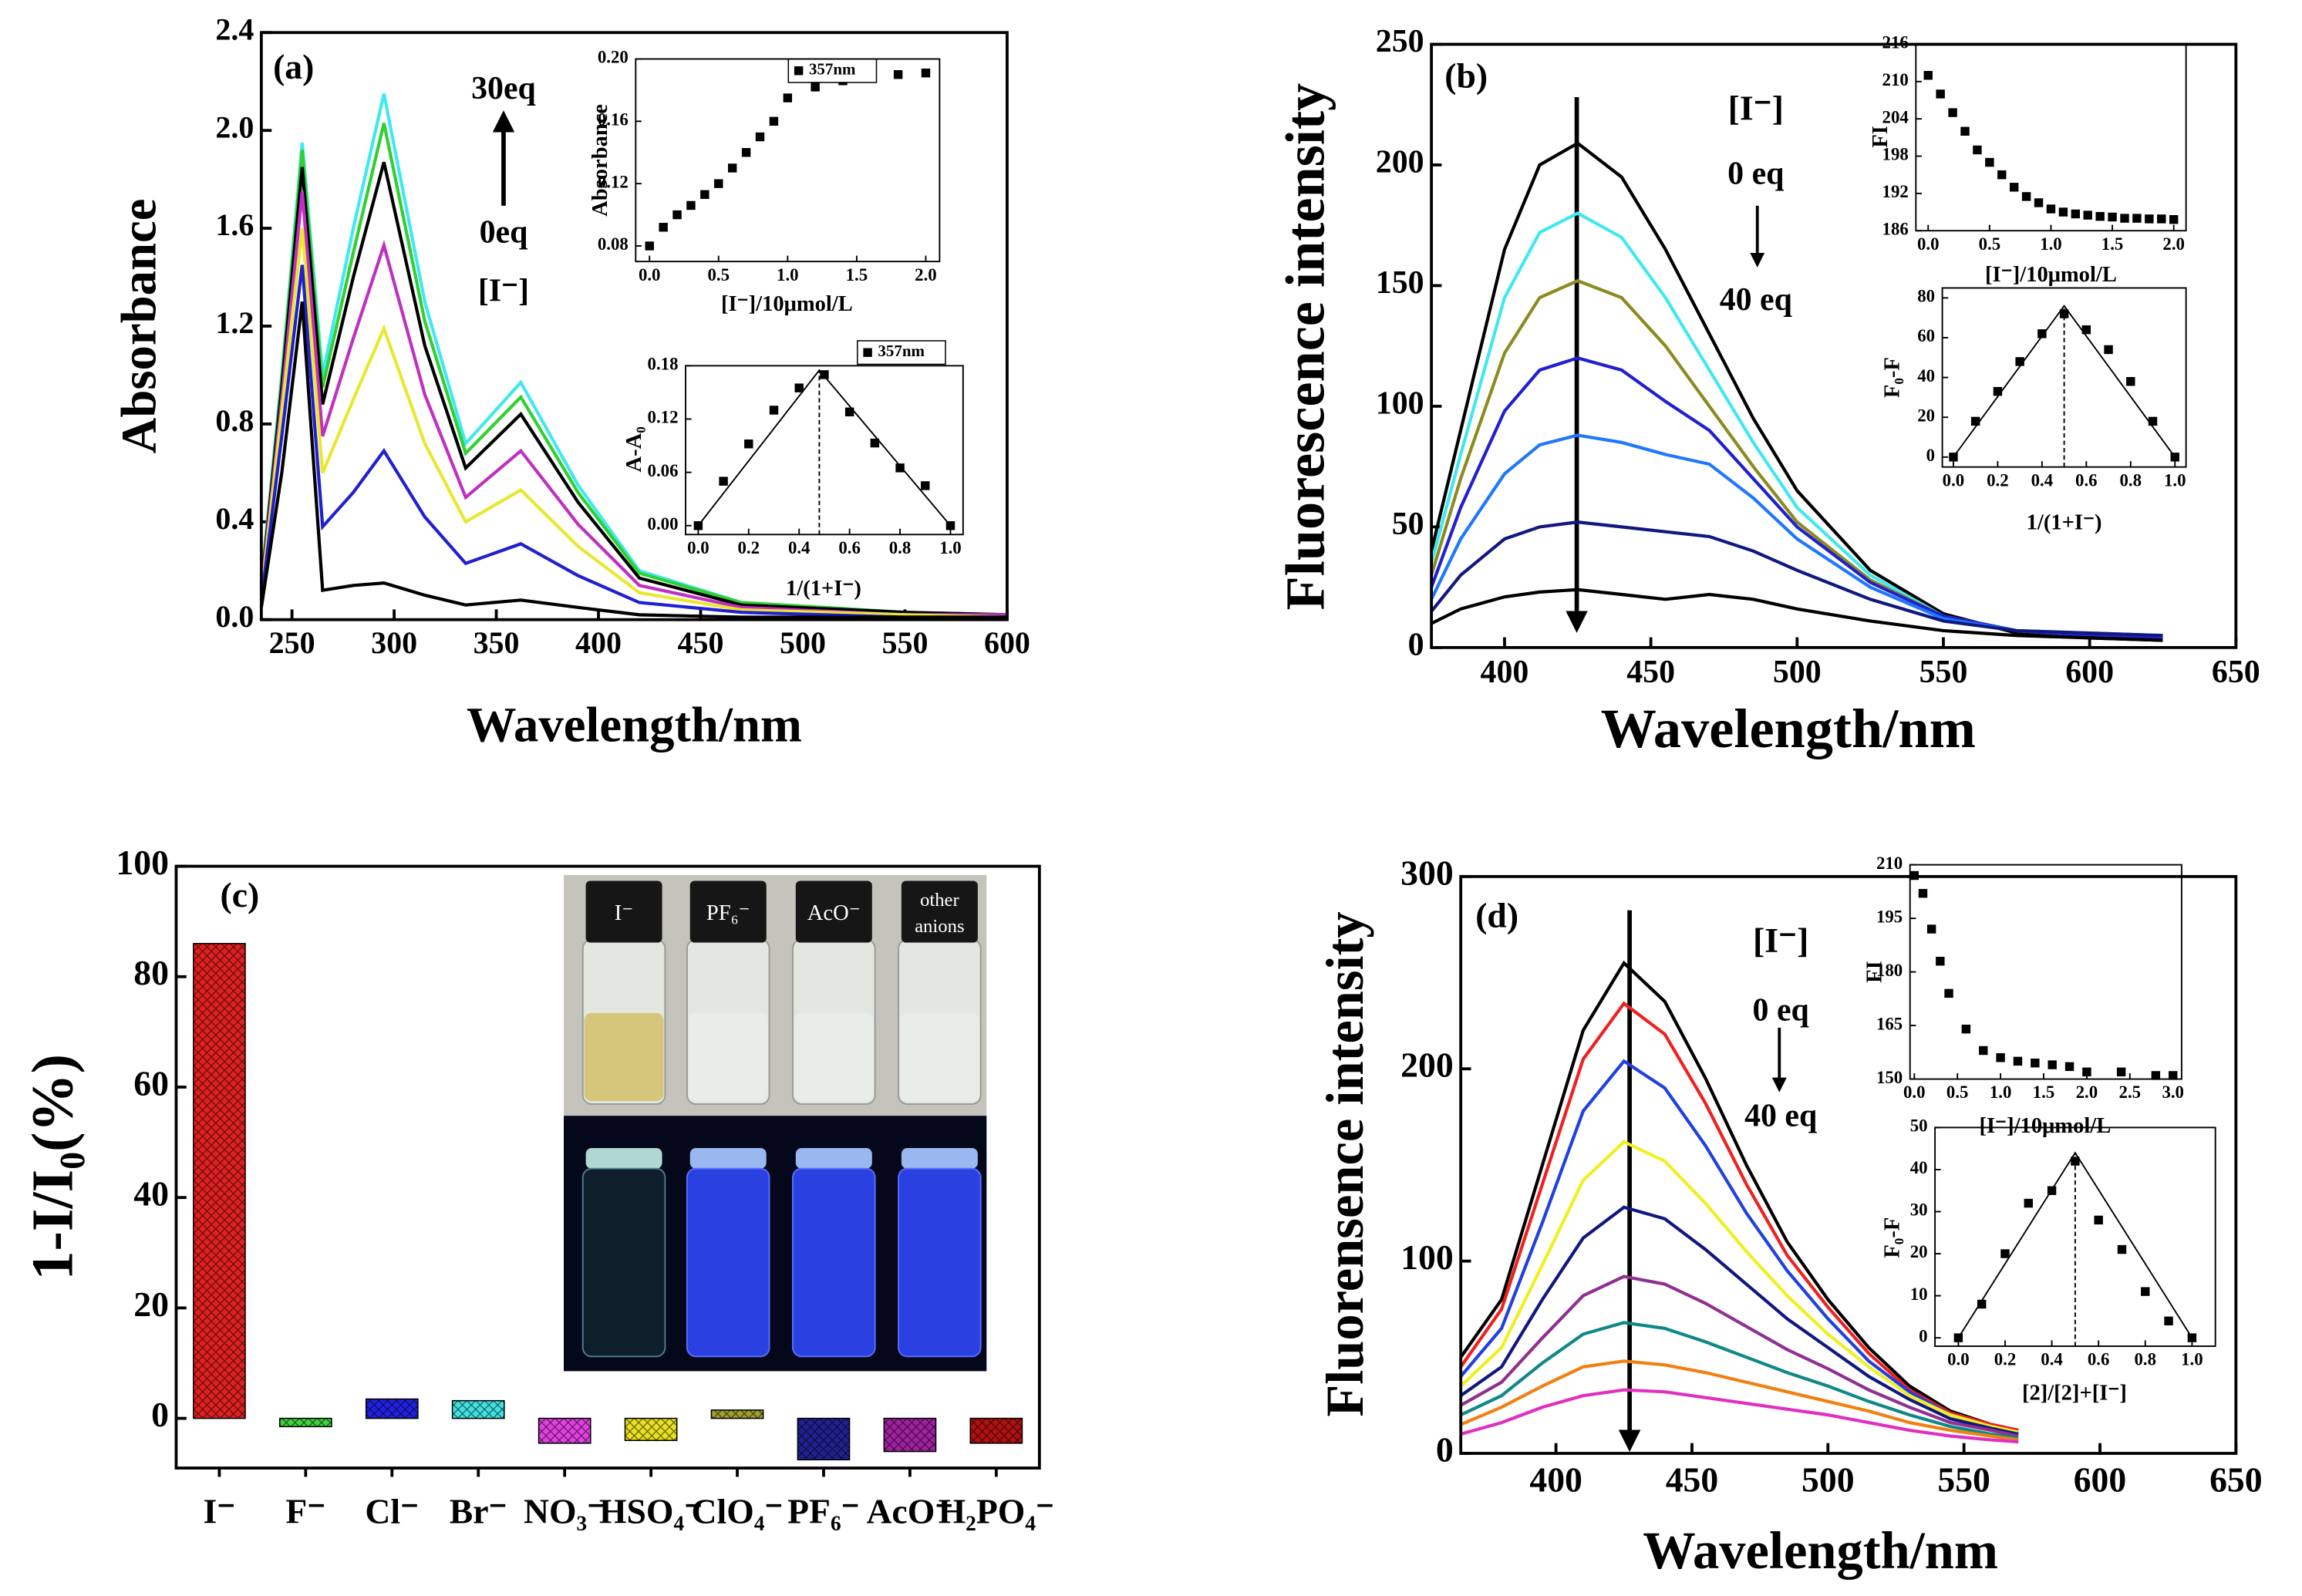 This screenshot has height=1596, width=2302. I want to click on x-tick-label: Br⁻, so click(478, 1510).